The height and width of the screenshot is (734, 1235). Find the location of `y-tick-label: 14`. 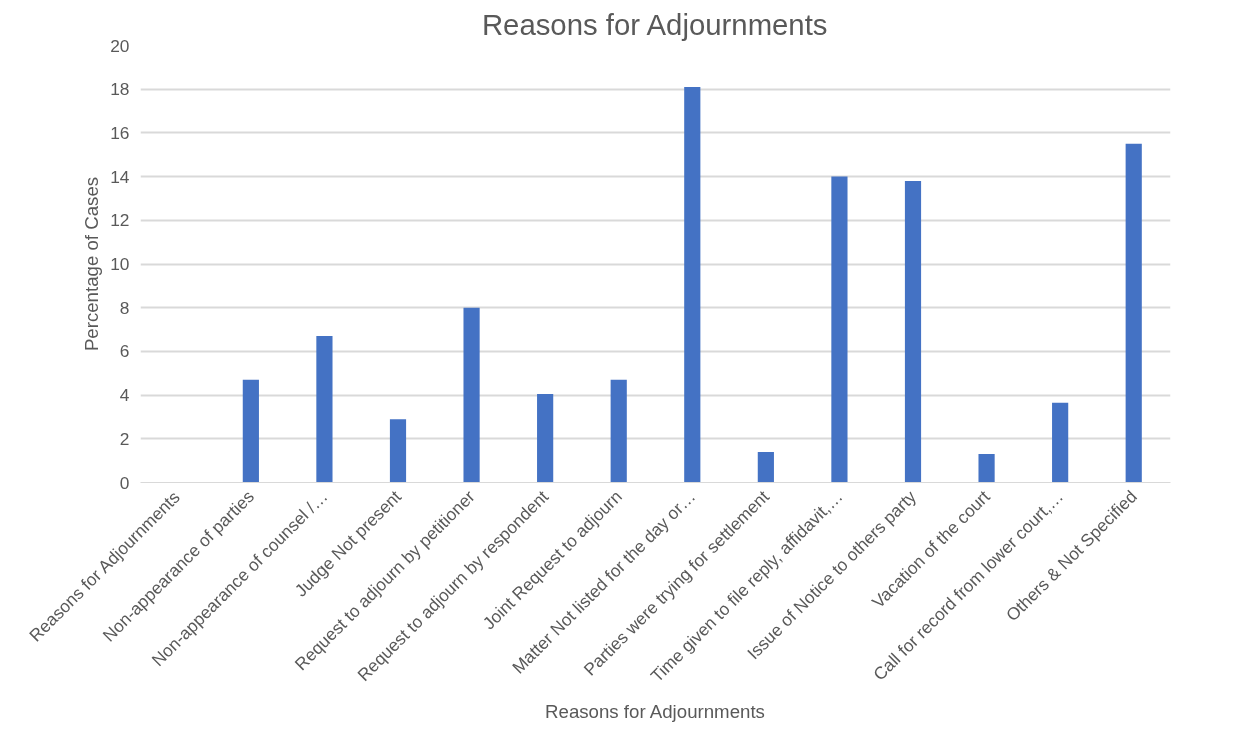

y-tick-label: 14 is located at coordinates (120, 176).